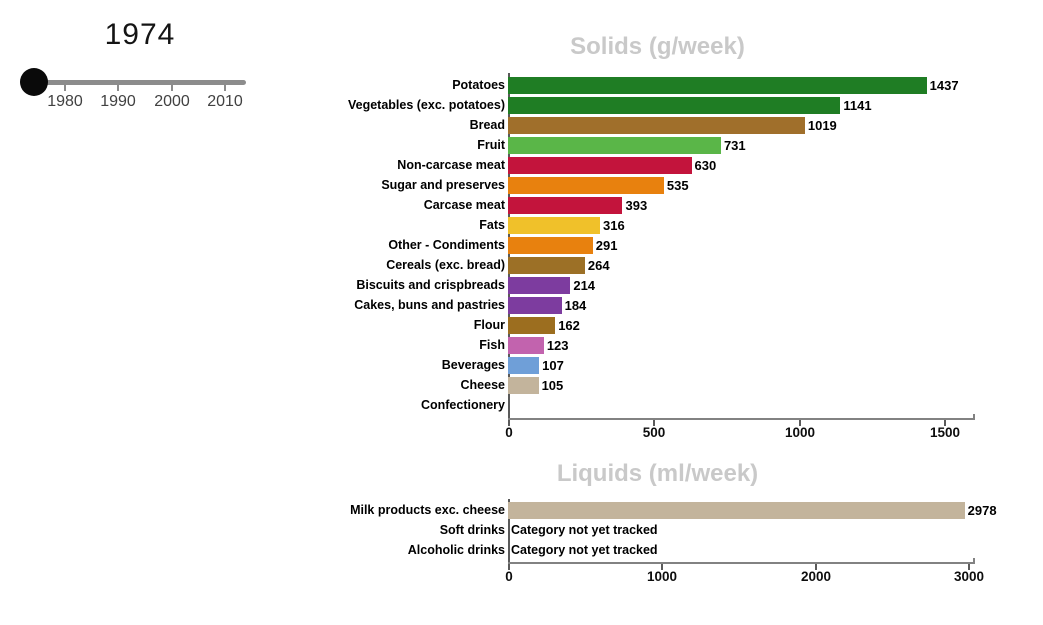  I want to click on slider-tick-label: 2010, so click(225, 101).